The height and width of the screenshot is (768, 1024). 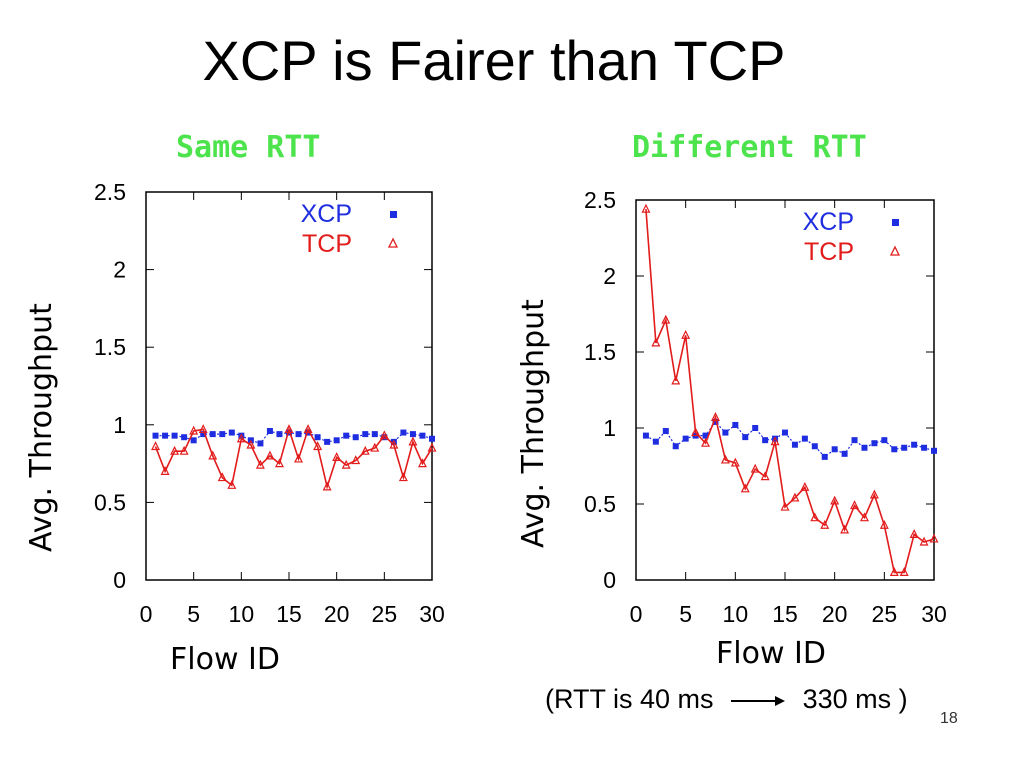 I want to click on y-tick-label: 2, so click(x=119, y=270).